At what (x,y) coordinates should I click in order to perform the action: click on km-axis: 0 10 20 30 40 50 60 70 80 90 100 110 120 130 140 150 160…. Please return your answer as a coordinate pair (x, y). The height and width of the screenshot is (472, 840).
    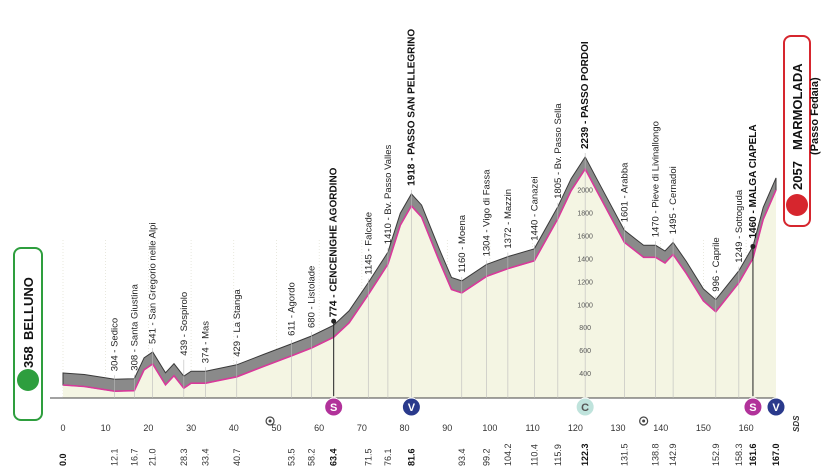
    Looking at the image, I should click on (419, 444).